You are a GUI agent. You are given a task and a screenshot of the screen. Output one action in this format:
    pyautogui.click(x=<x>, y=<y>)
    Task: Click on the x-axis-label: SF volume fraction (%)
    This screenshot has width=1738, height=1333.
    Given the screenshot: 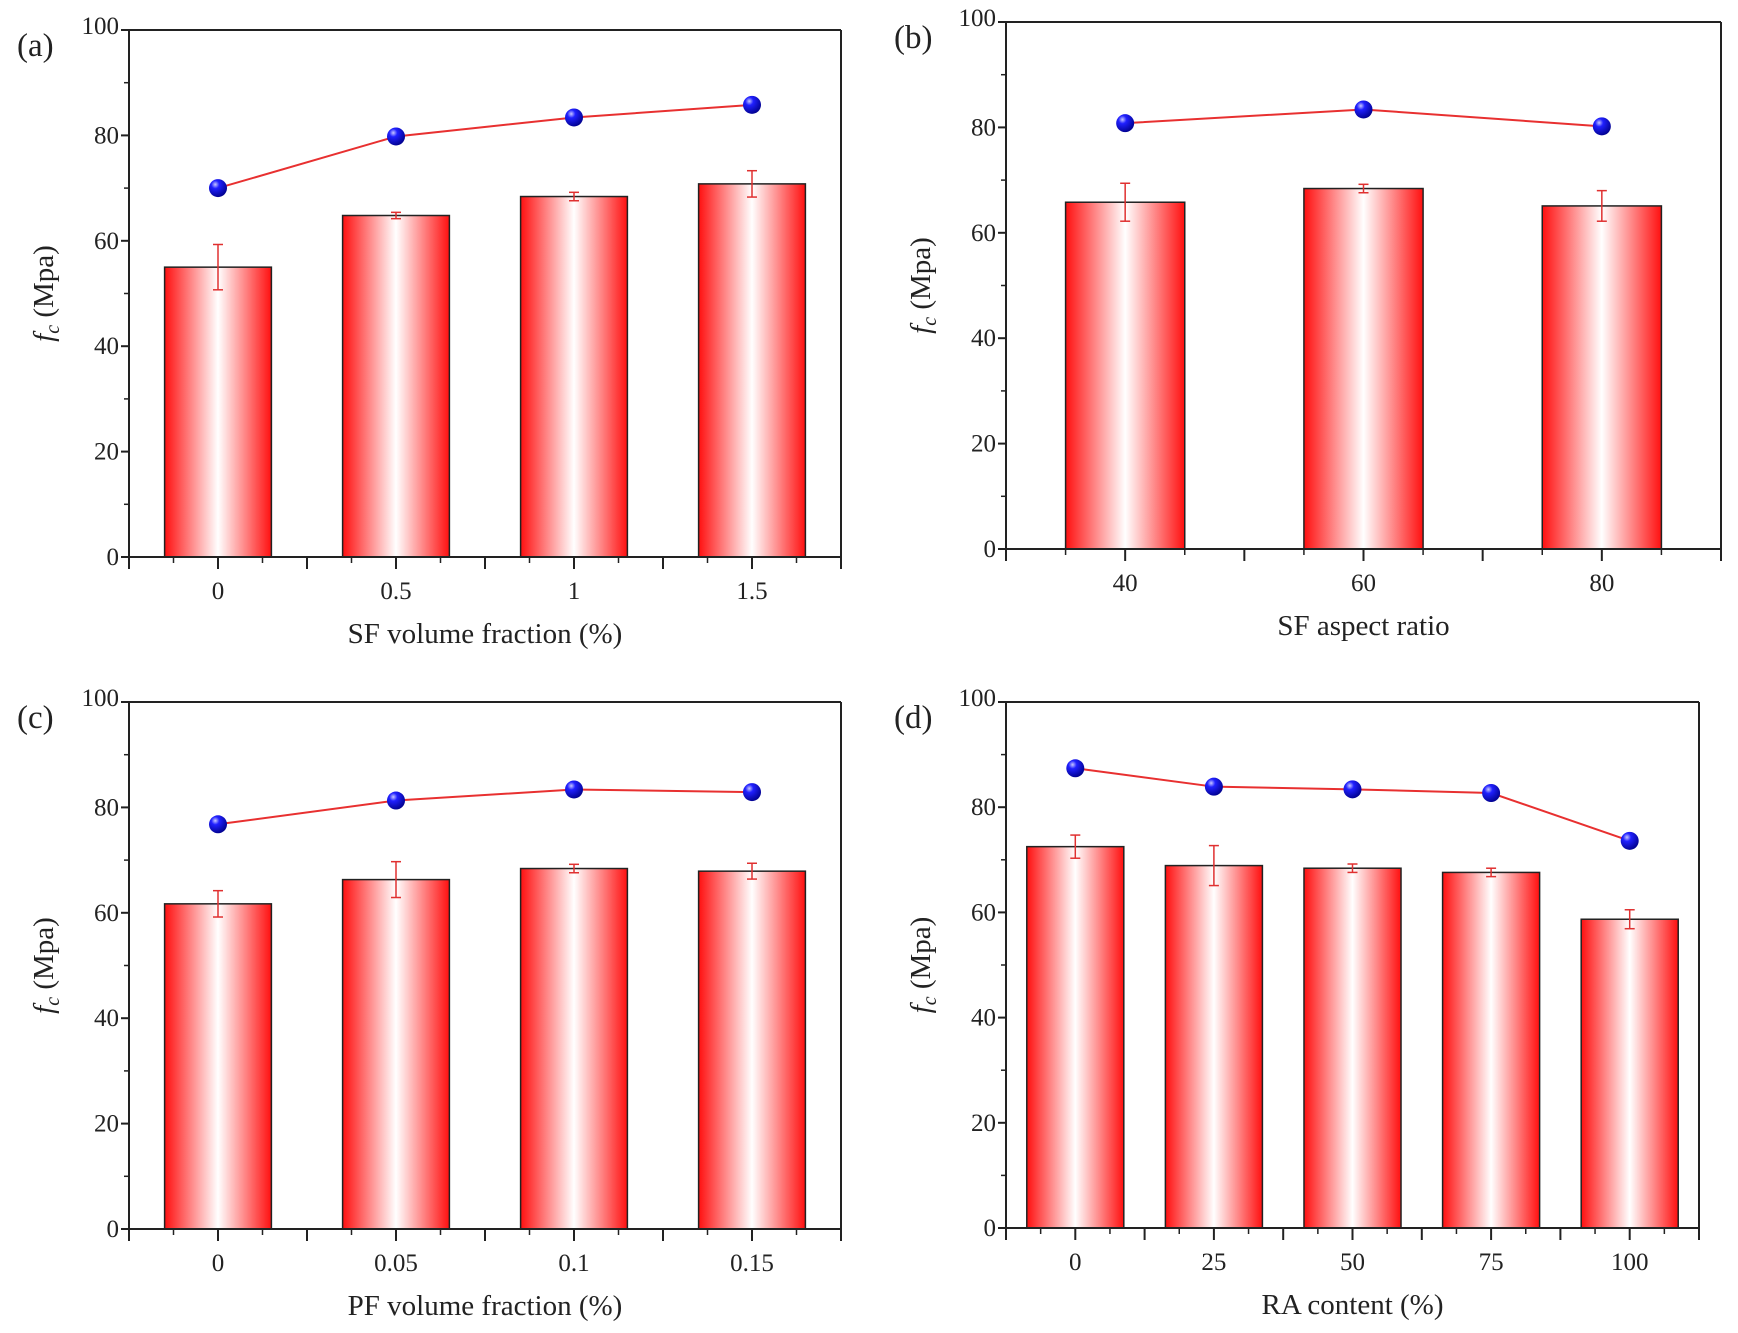 What is the action you would take?
    pyautogui.click(x=485, y=634)
    